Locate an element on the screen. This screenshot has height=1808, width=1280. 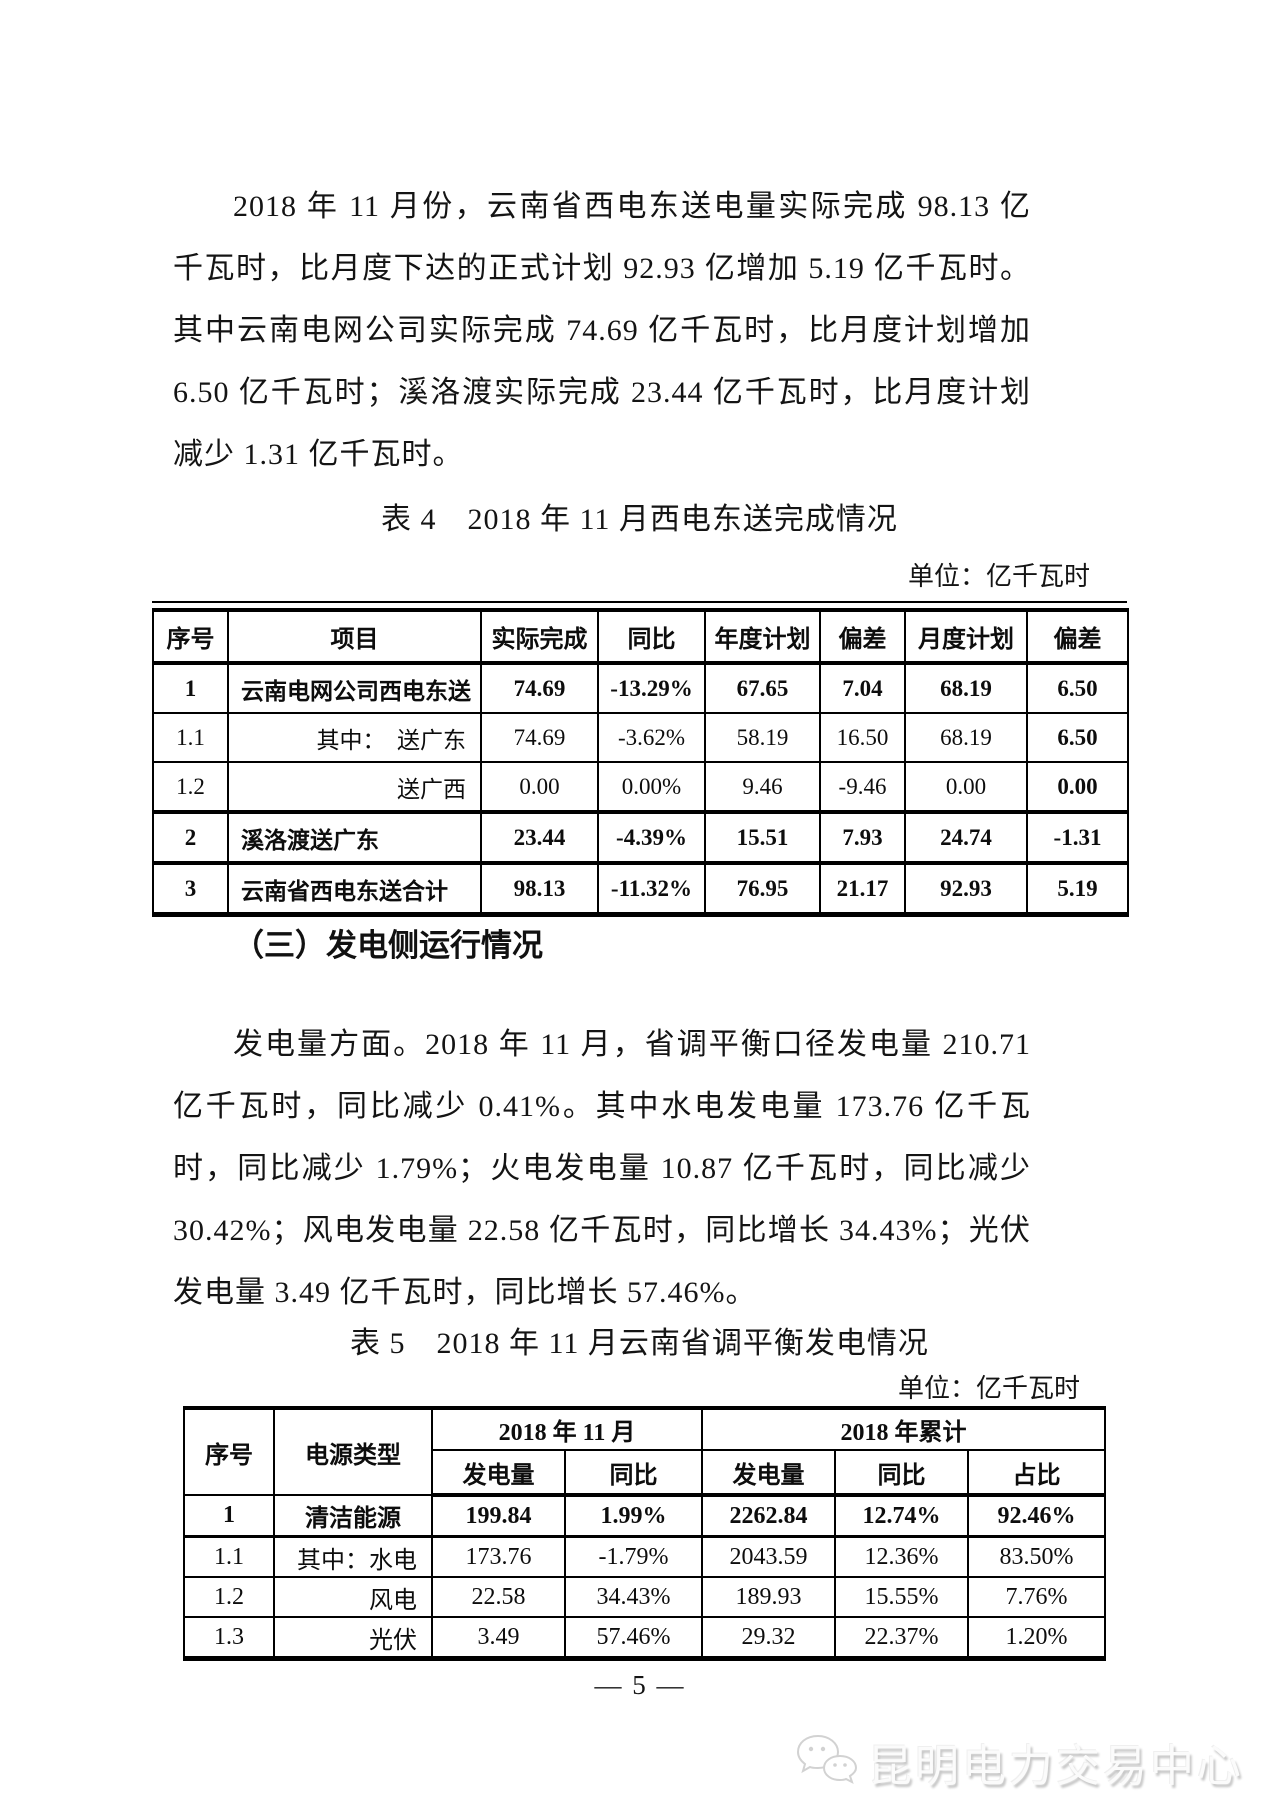
table-cell: 67.65 is located at coordinates (762, 688).